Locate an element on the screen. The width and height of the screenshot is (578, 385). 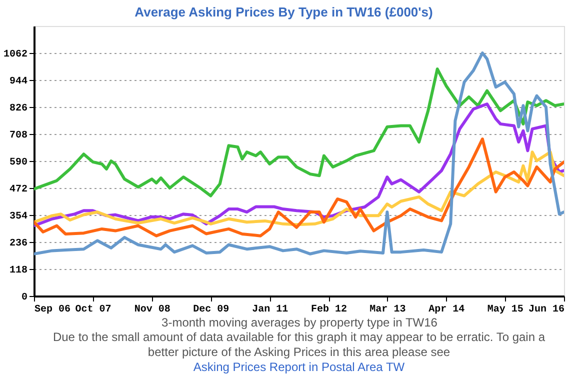
y-tick-label: 0 is located at coordinates (24, 298).